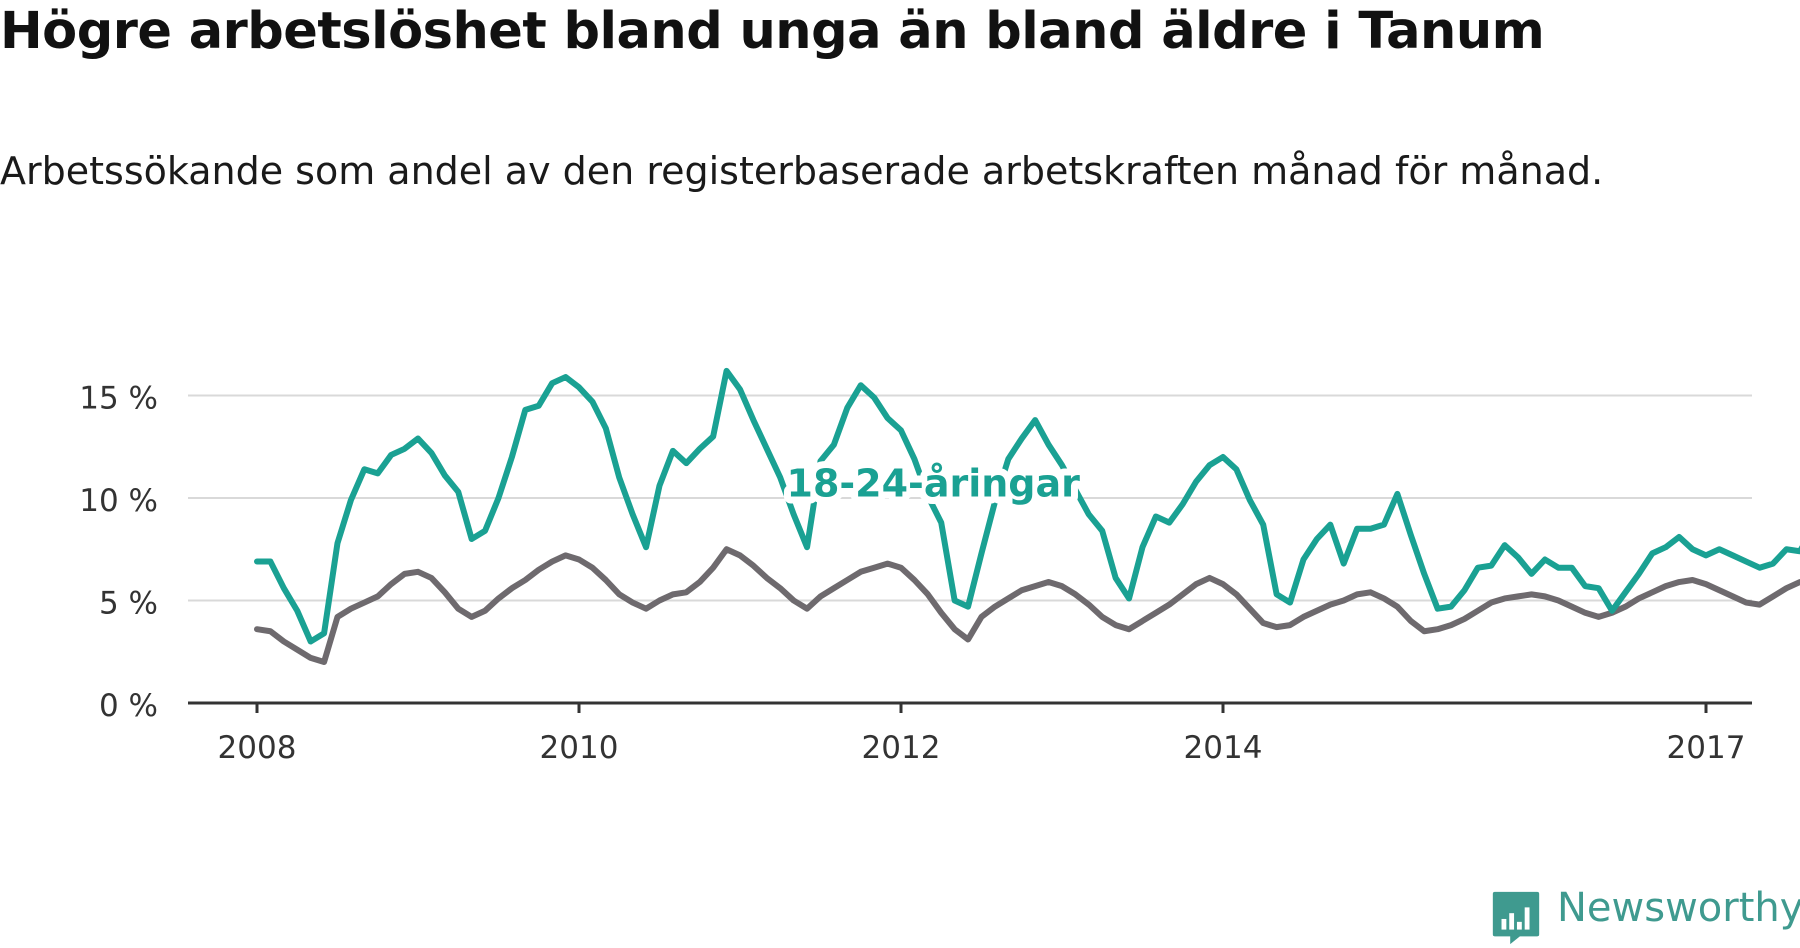 Image resolution: width=1800 pixels, height=948 pixels. I want to click on brand-name: Newsworthy, so click(1678, 908).